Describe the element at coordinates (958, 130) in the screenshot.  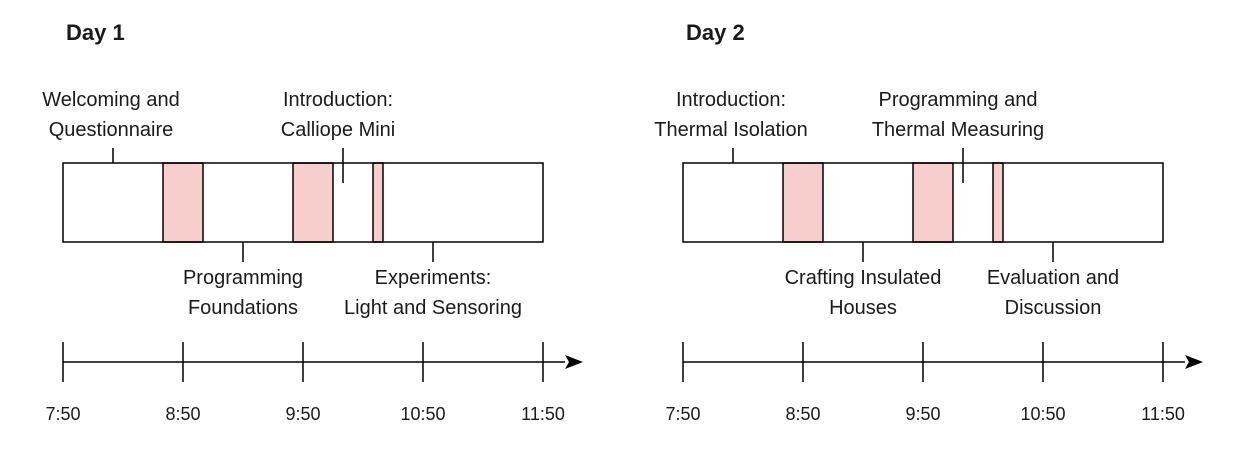
I see `activity-label: Thermal Measuring` at that location.